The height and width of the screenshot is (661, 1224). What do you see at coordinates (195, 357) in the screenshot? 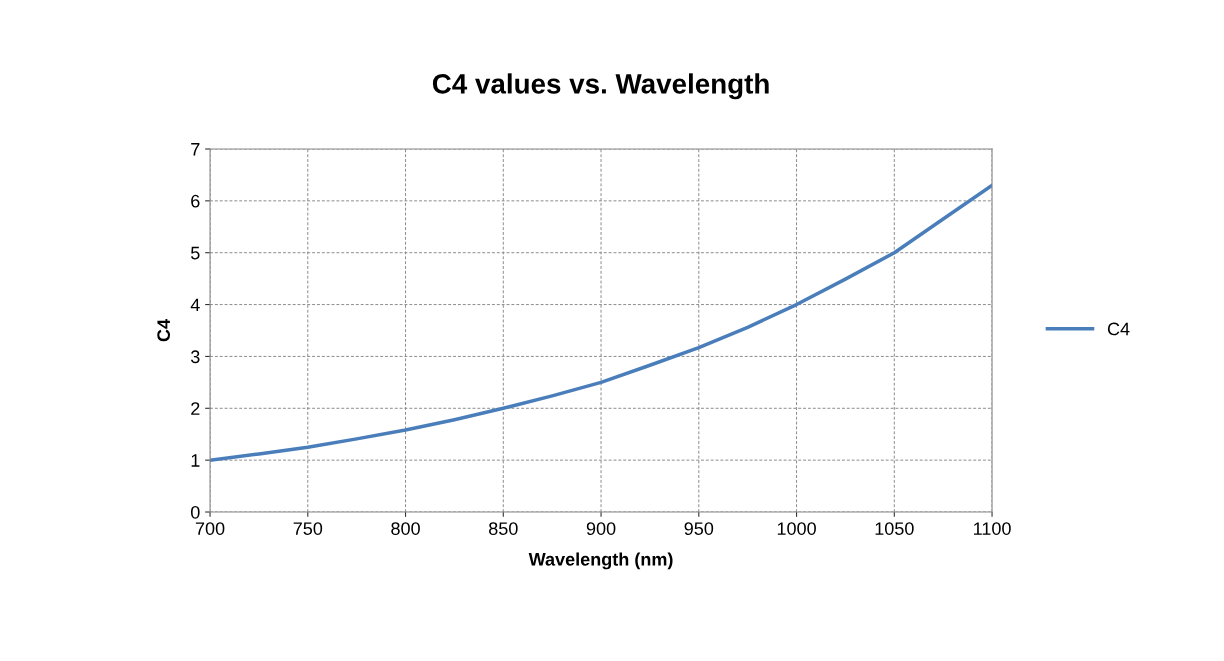
I see `y-tick-label: 3` at bounding box center [195, 357].